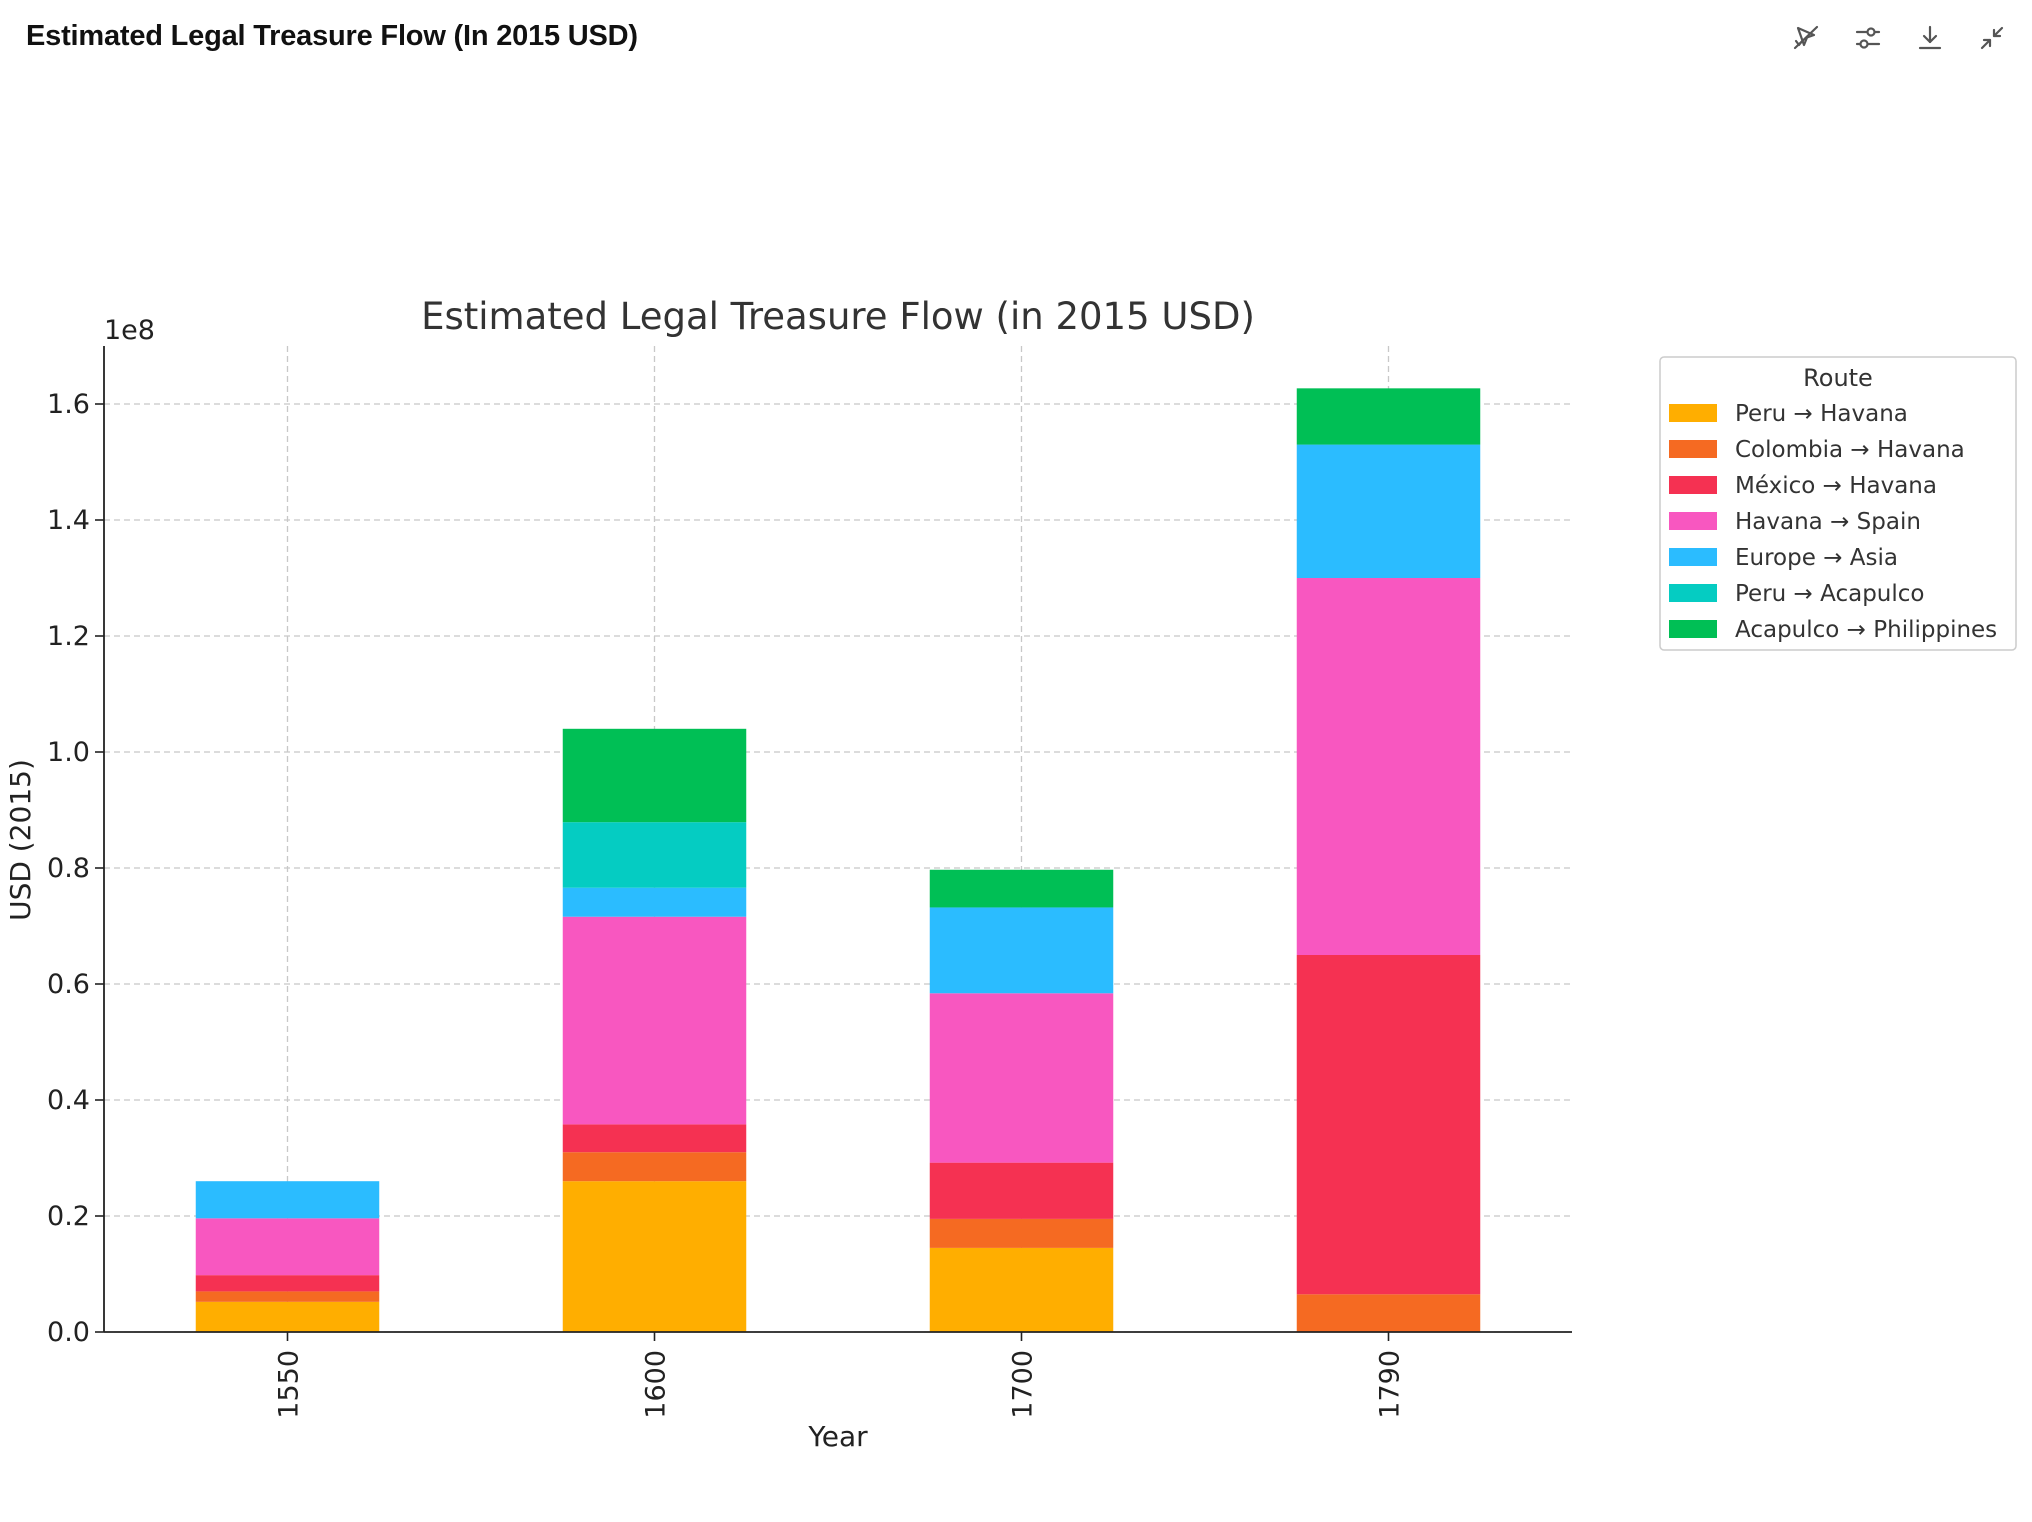 The image size is (2032, 1522). I want to click on y-tick-label: 0.6, so click(68, 984).